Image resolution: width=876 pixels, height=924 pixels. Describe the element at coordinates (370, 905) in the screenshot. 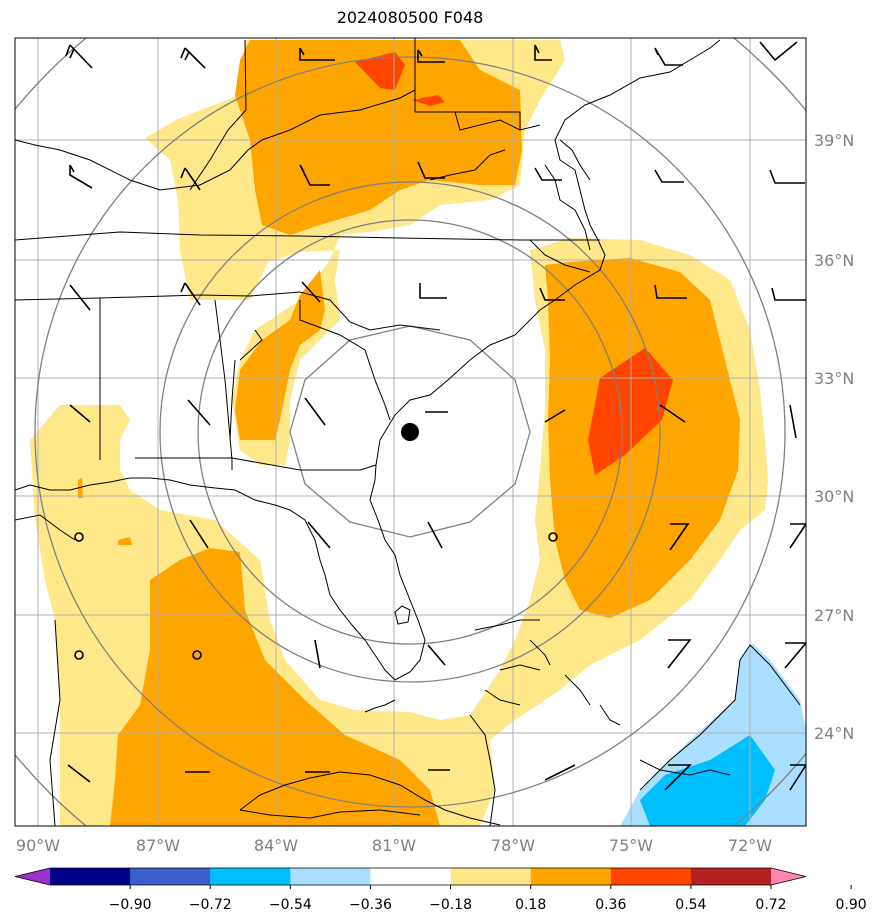

I see `colorbar-tick-label: −0.36` at that location.